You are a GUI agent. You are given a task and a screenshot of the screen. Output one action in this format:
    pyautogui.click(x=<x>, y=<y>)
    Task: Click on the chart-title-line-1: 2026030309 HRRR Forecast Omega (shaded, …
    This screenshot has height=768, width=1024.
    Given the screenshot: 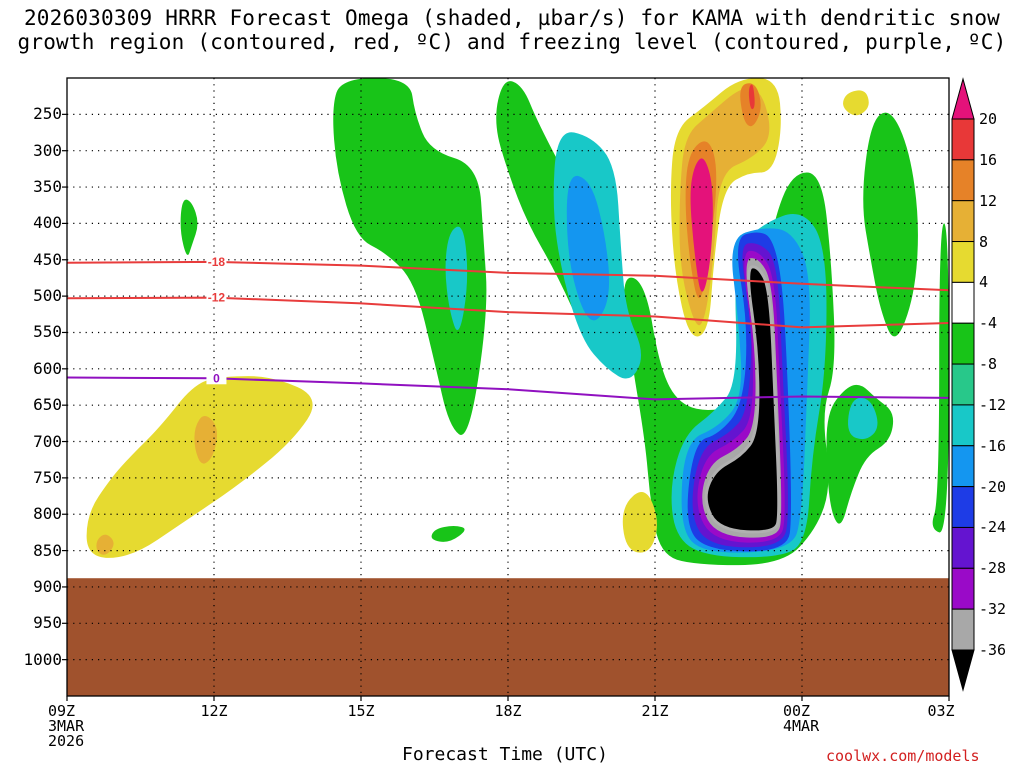 What is the action you would take?
    pyautogui.click(x=512, y=18)
    